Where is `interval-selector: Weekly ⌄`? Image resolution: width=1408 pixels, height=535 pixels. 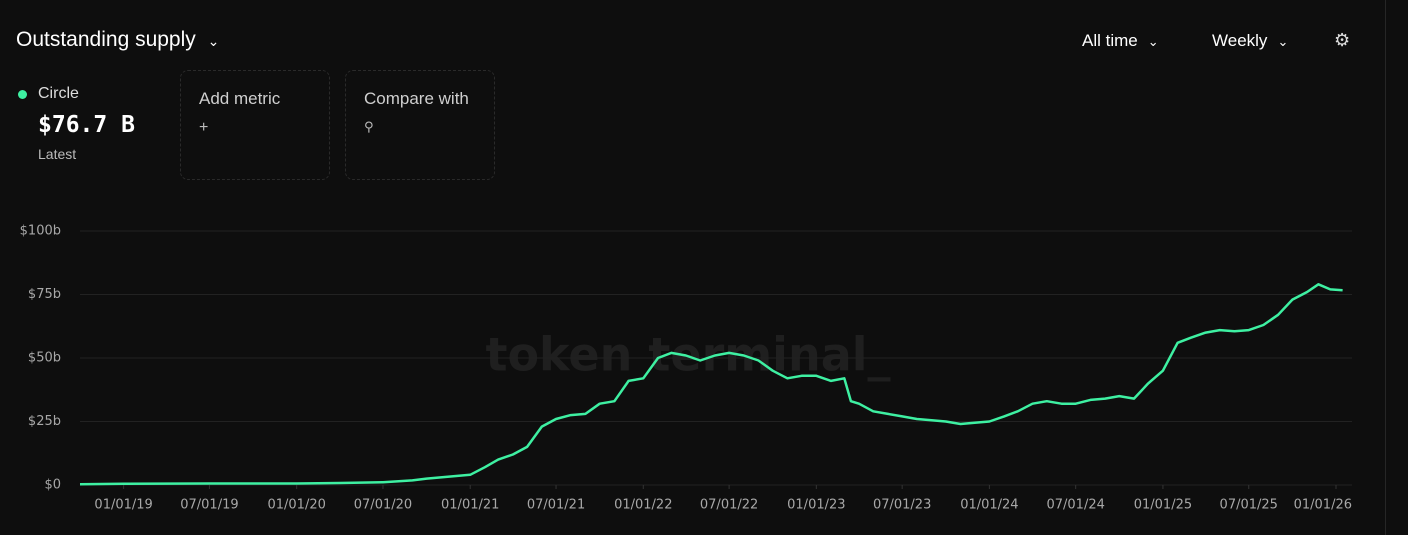 interval-selector: Weekly ⌄ is located at coordinates (1250, 40).